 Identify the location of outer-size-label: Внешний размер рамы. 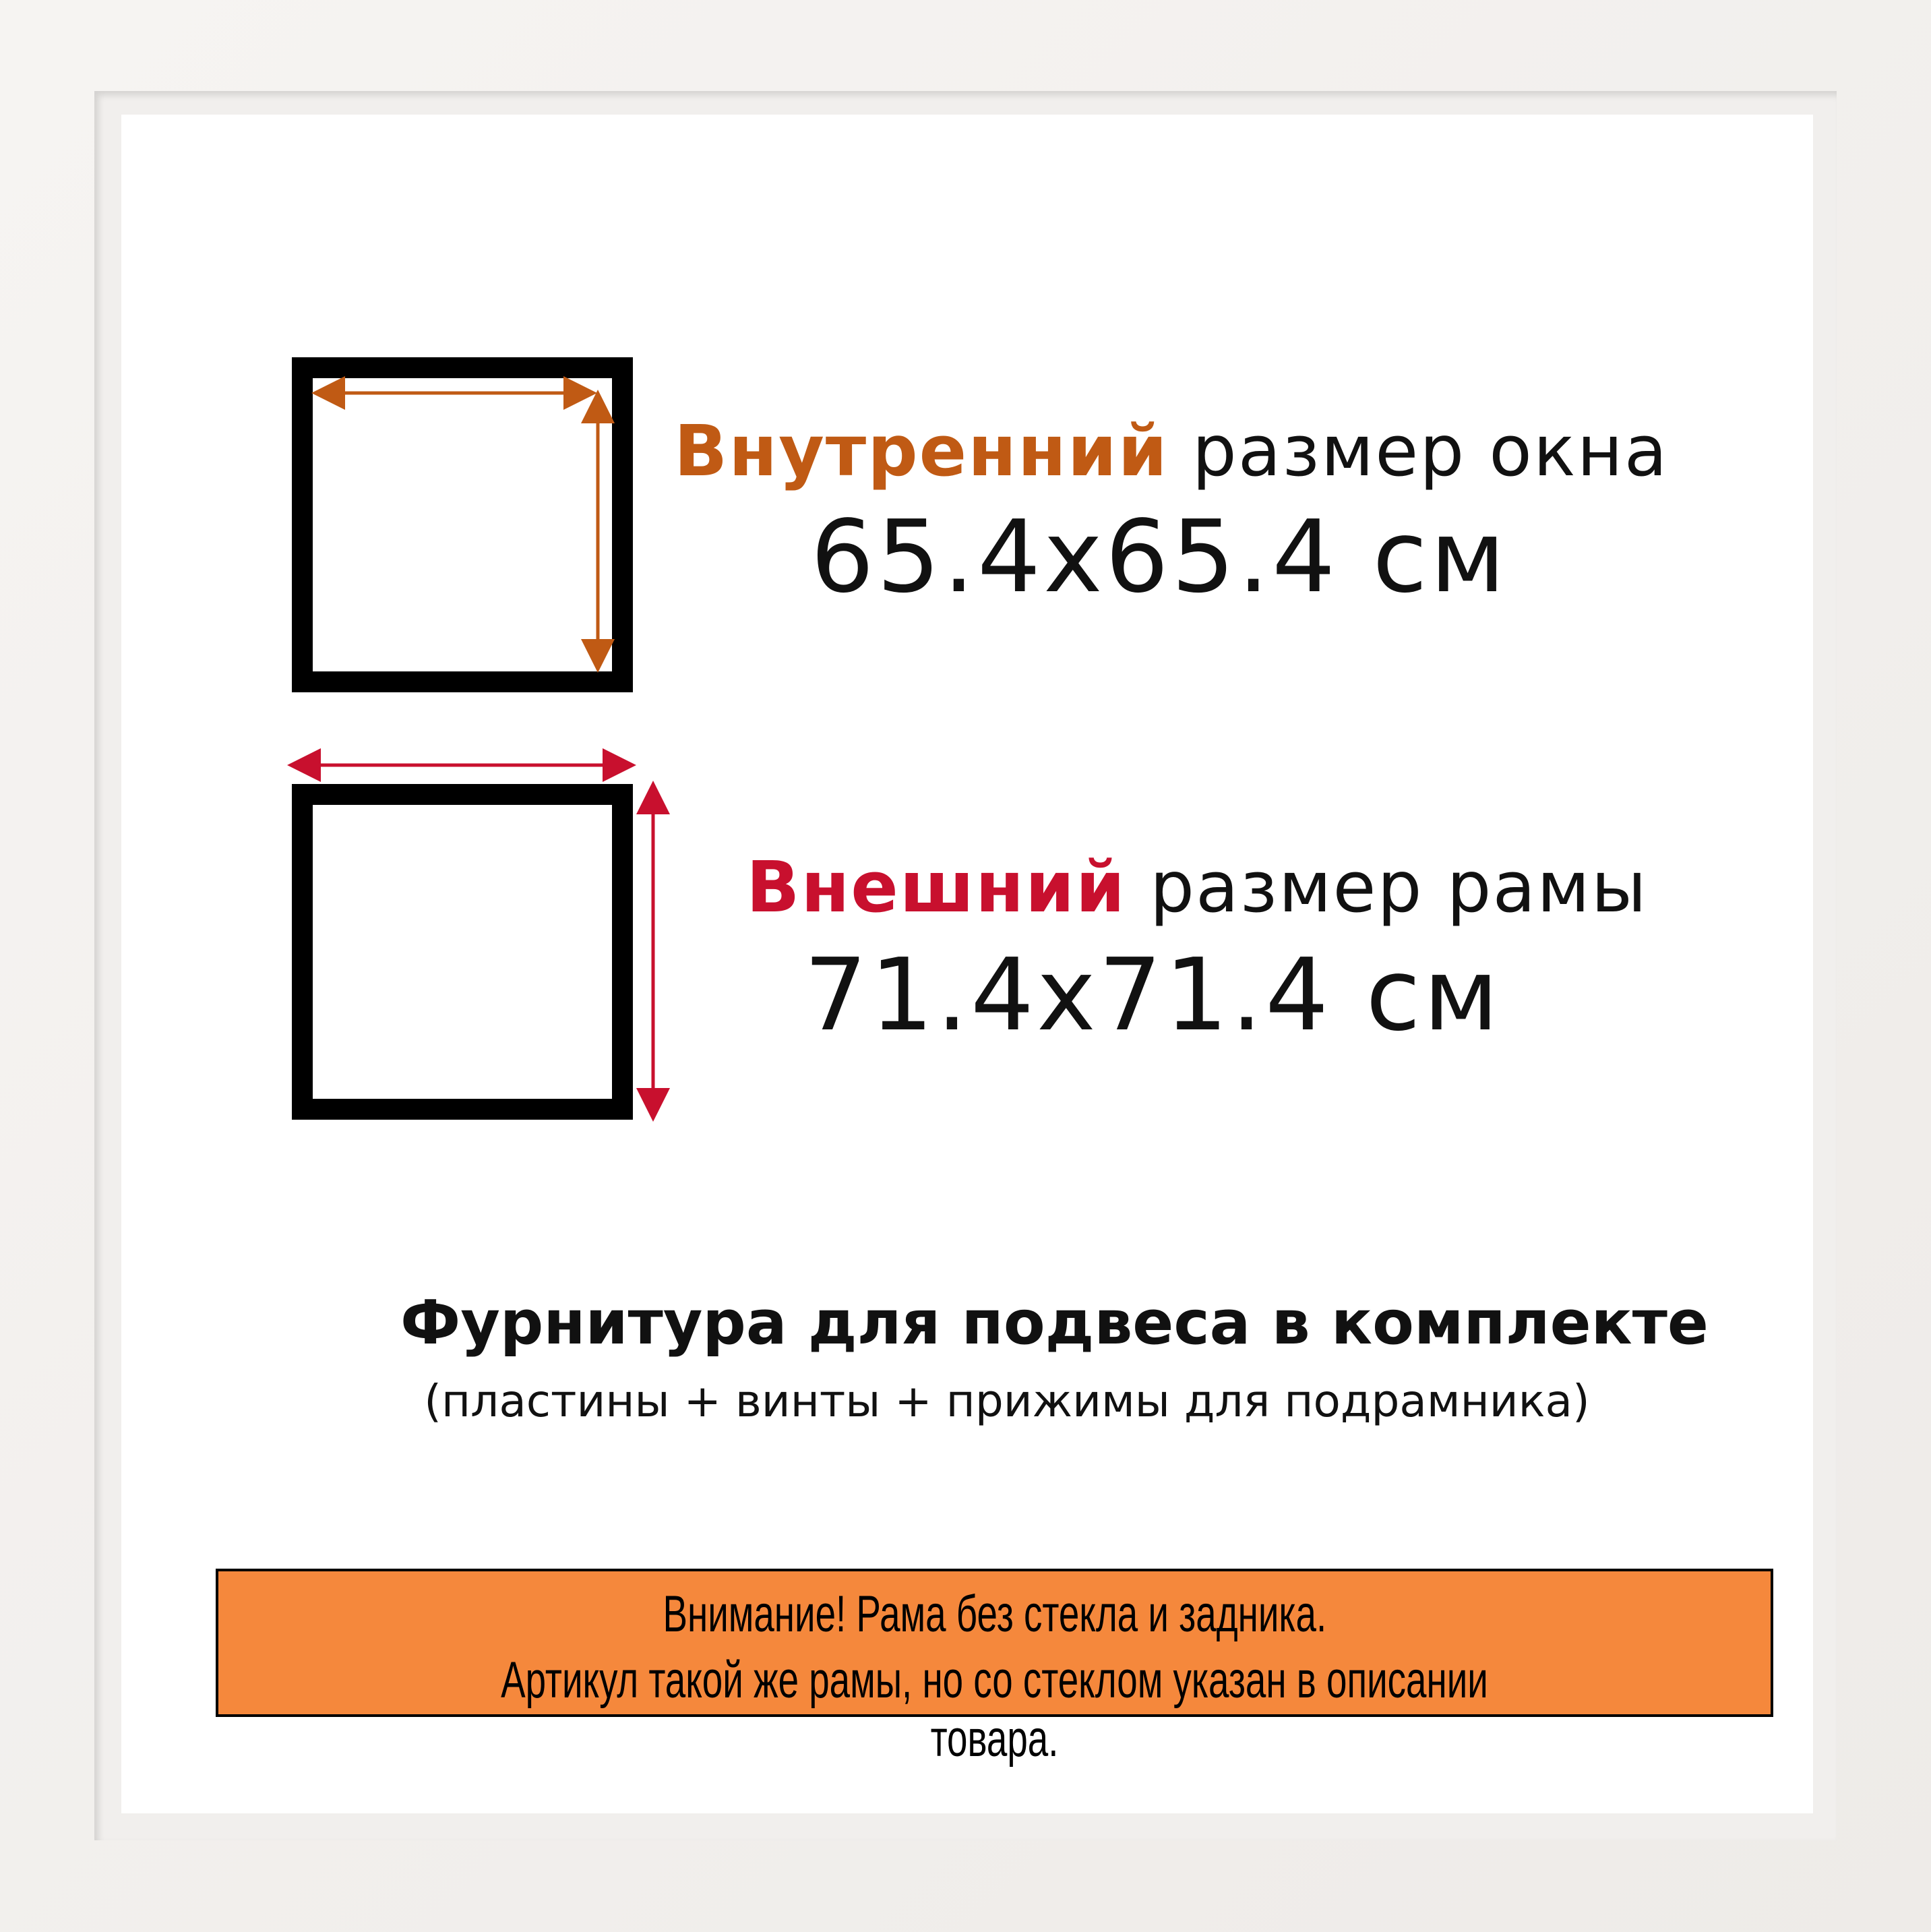
(1197, 887).